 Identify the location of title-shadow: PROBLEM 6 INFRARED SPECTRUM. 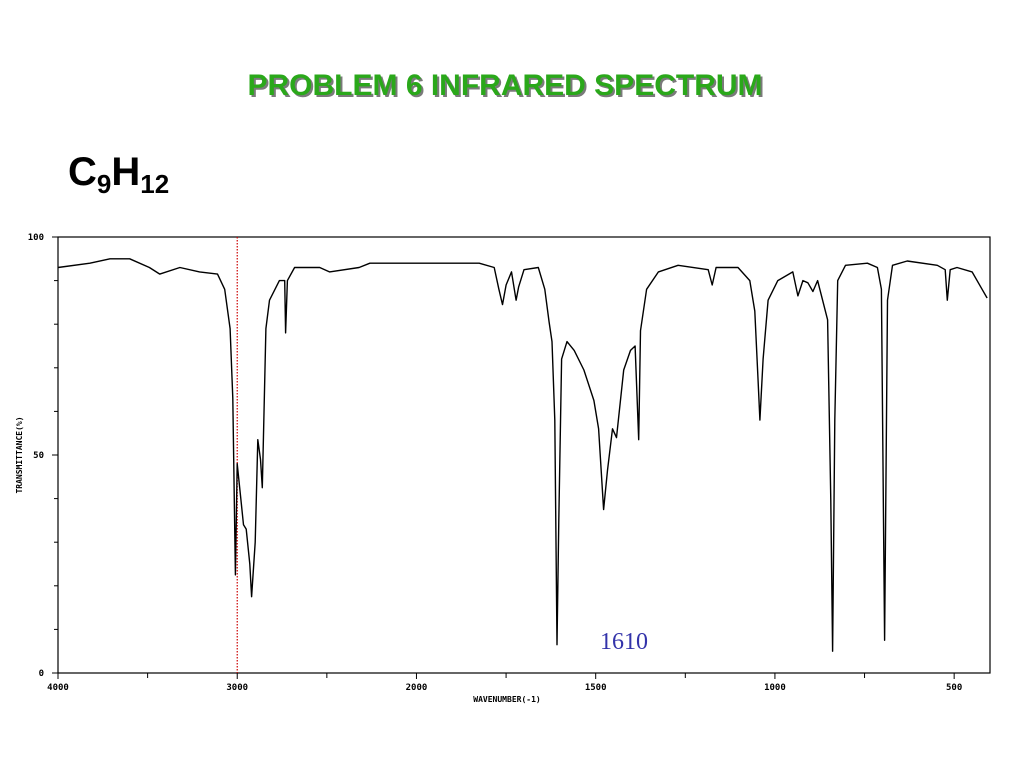
(506, 87).